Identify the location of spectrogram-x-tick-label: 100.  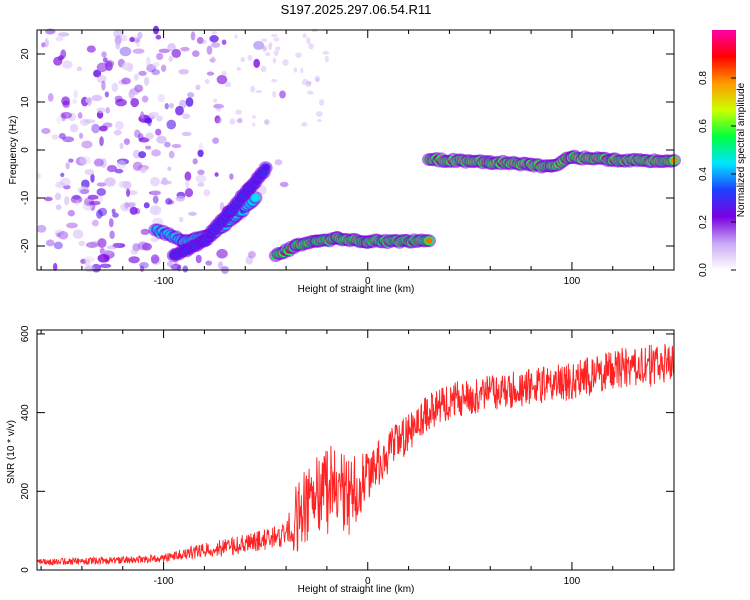
(572, 281).